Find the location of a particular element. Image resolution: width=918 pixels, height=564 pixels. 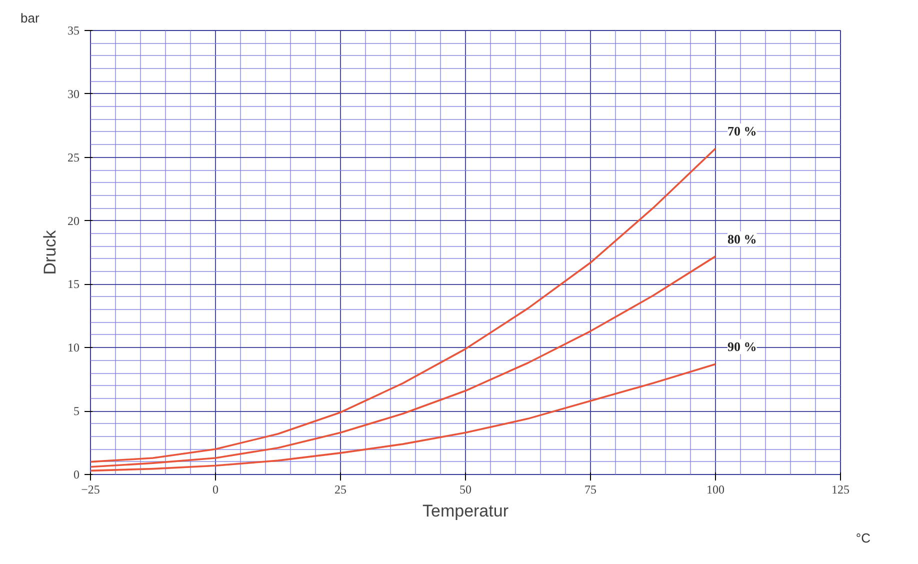

x-tick-label: 125 is located at coordinates (841, 489).